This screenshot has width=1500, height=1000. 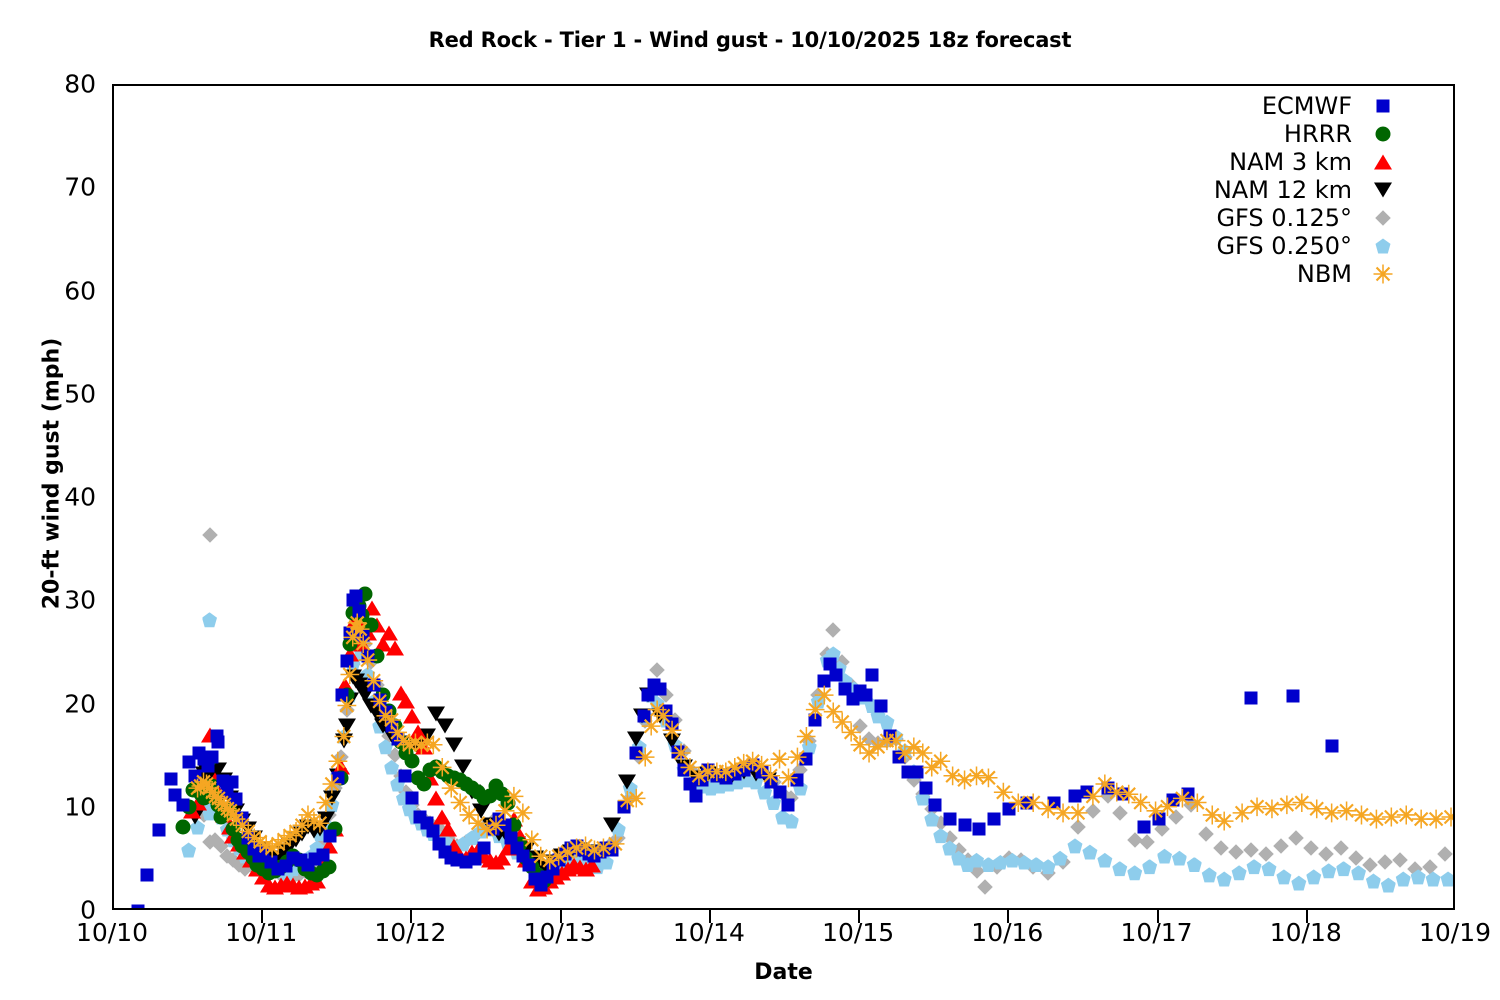 I want to click on y-tick-label: 40, so click(x=80, y=497).